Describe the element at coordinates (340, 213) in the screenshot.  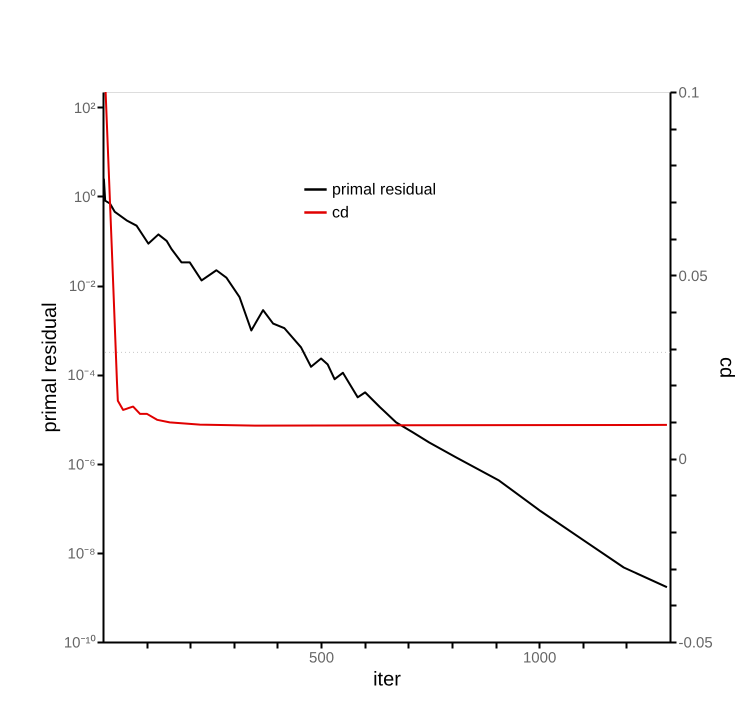
I see `legend-label: cd` at that location.